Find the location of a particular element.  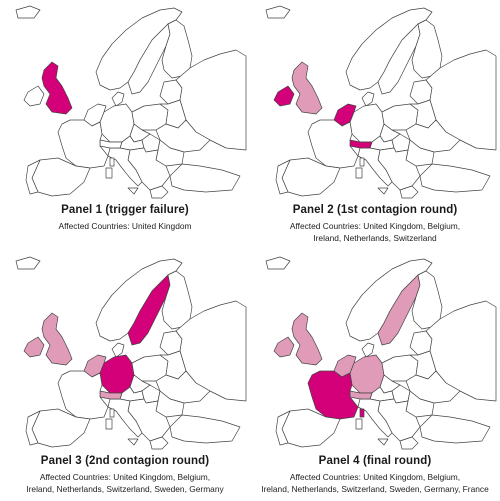

caption-line: Affected Countries: United Kingdom is located at coordinates (125, 226).